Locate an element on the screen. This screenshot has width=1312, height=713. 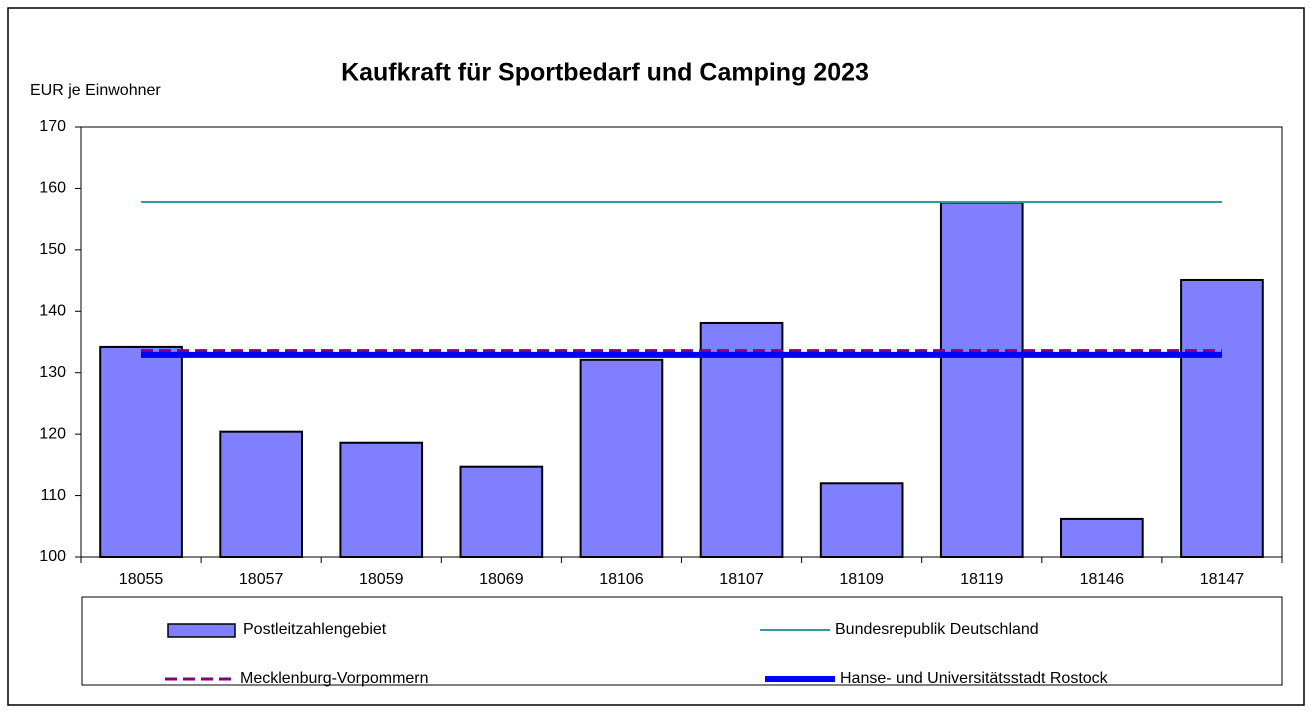
y-tick-label: 140 is located at coordinates (52, 311).